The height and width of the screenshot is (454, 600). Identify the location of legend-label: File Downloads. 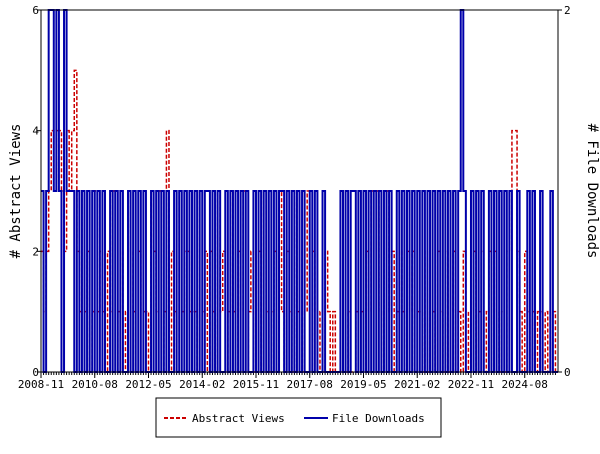
(378, 418).